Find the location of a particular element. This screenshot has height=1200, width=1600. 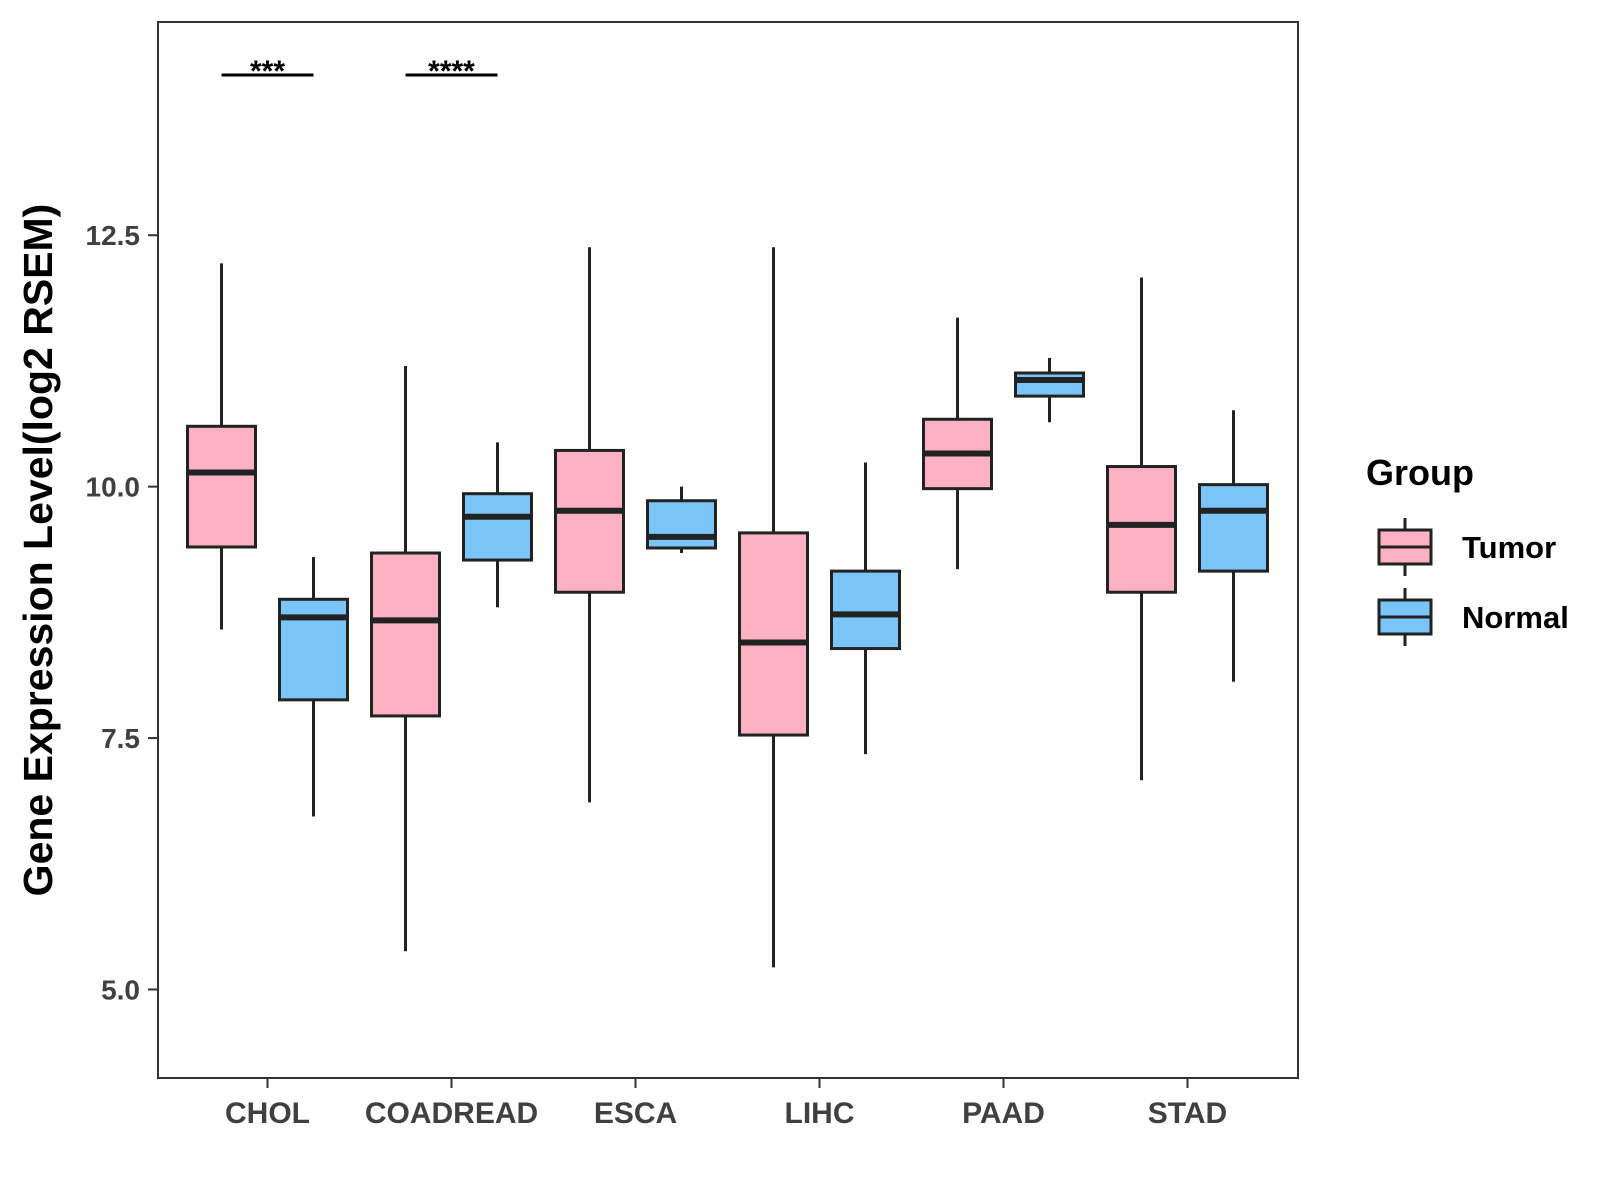

box-tumor-stad is located at coordinates (1141, 529).